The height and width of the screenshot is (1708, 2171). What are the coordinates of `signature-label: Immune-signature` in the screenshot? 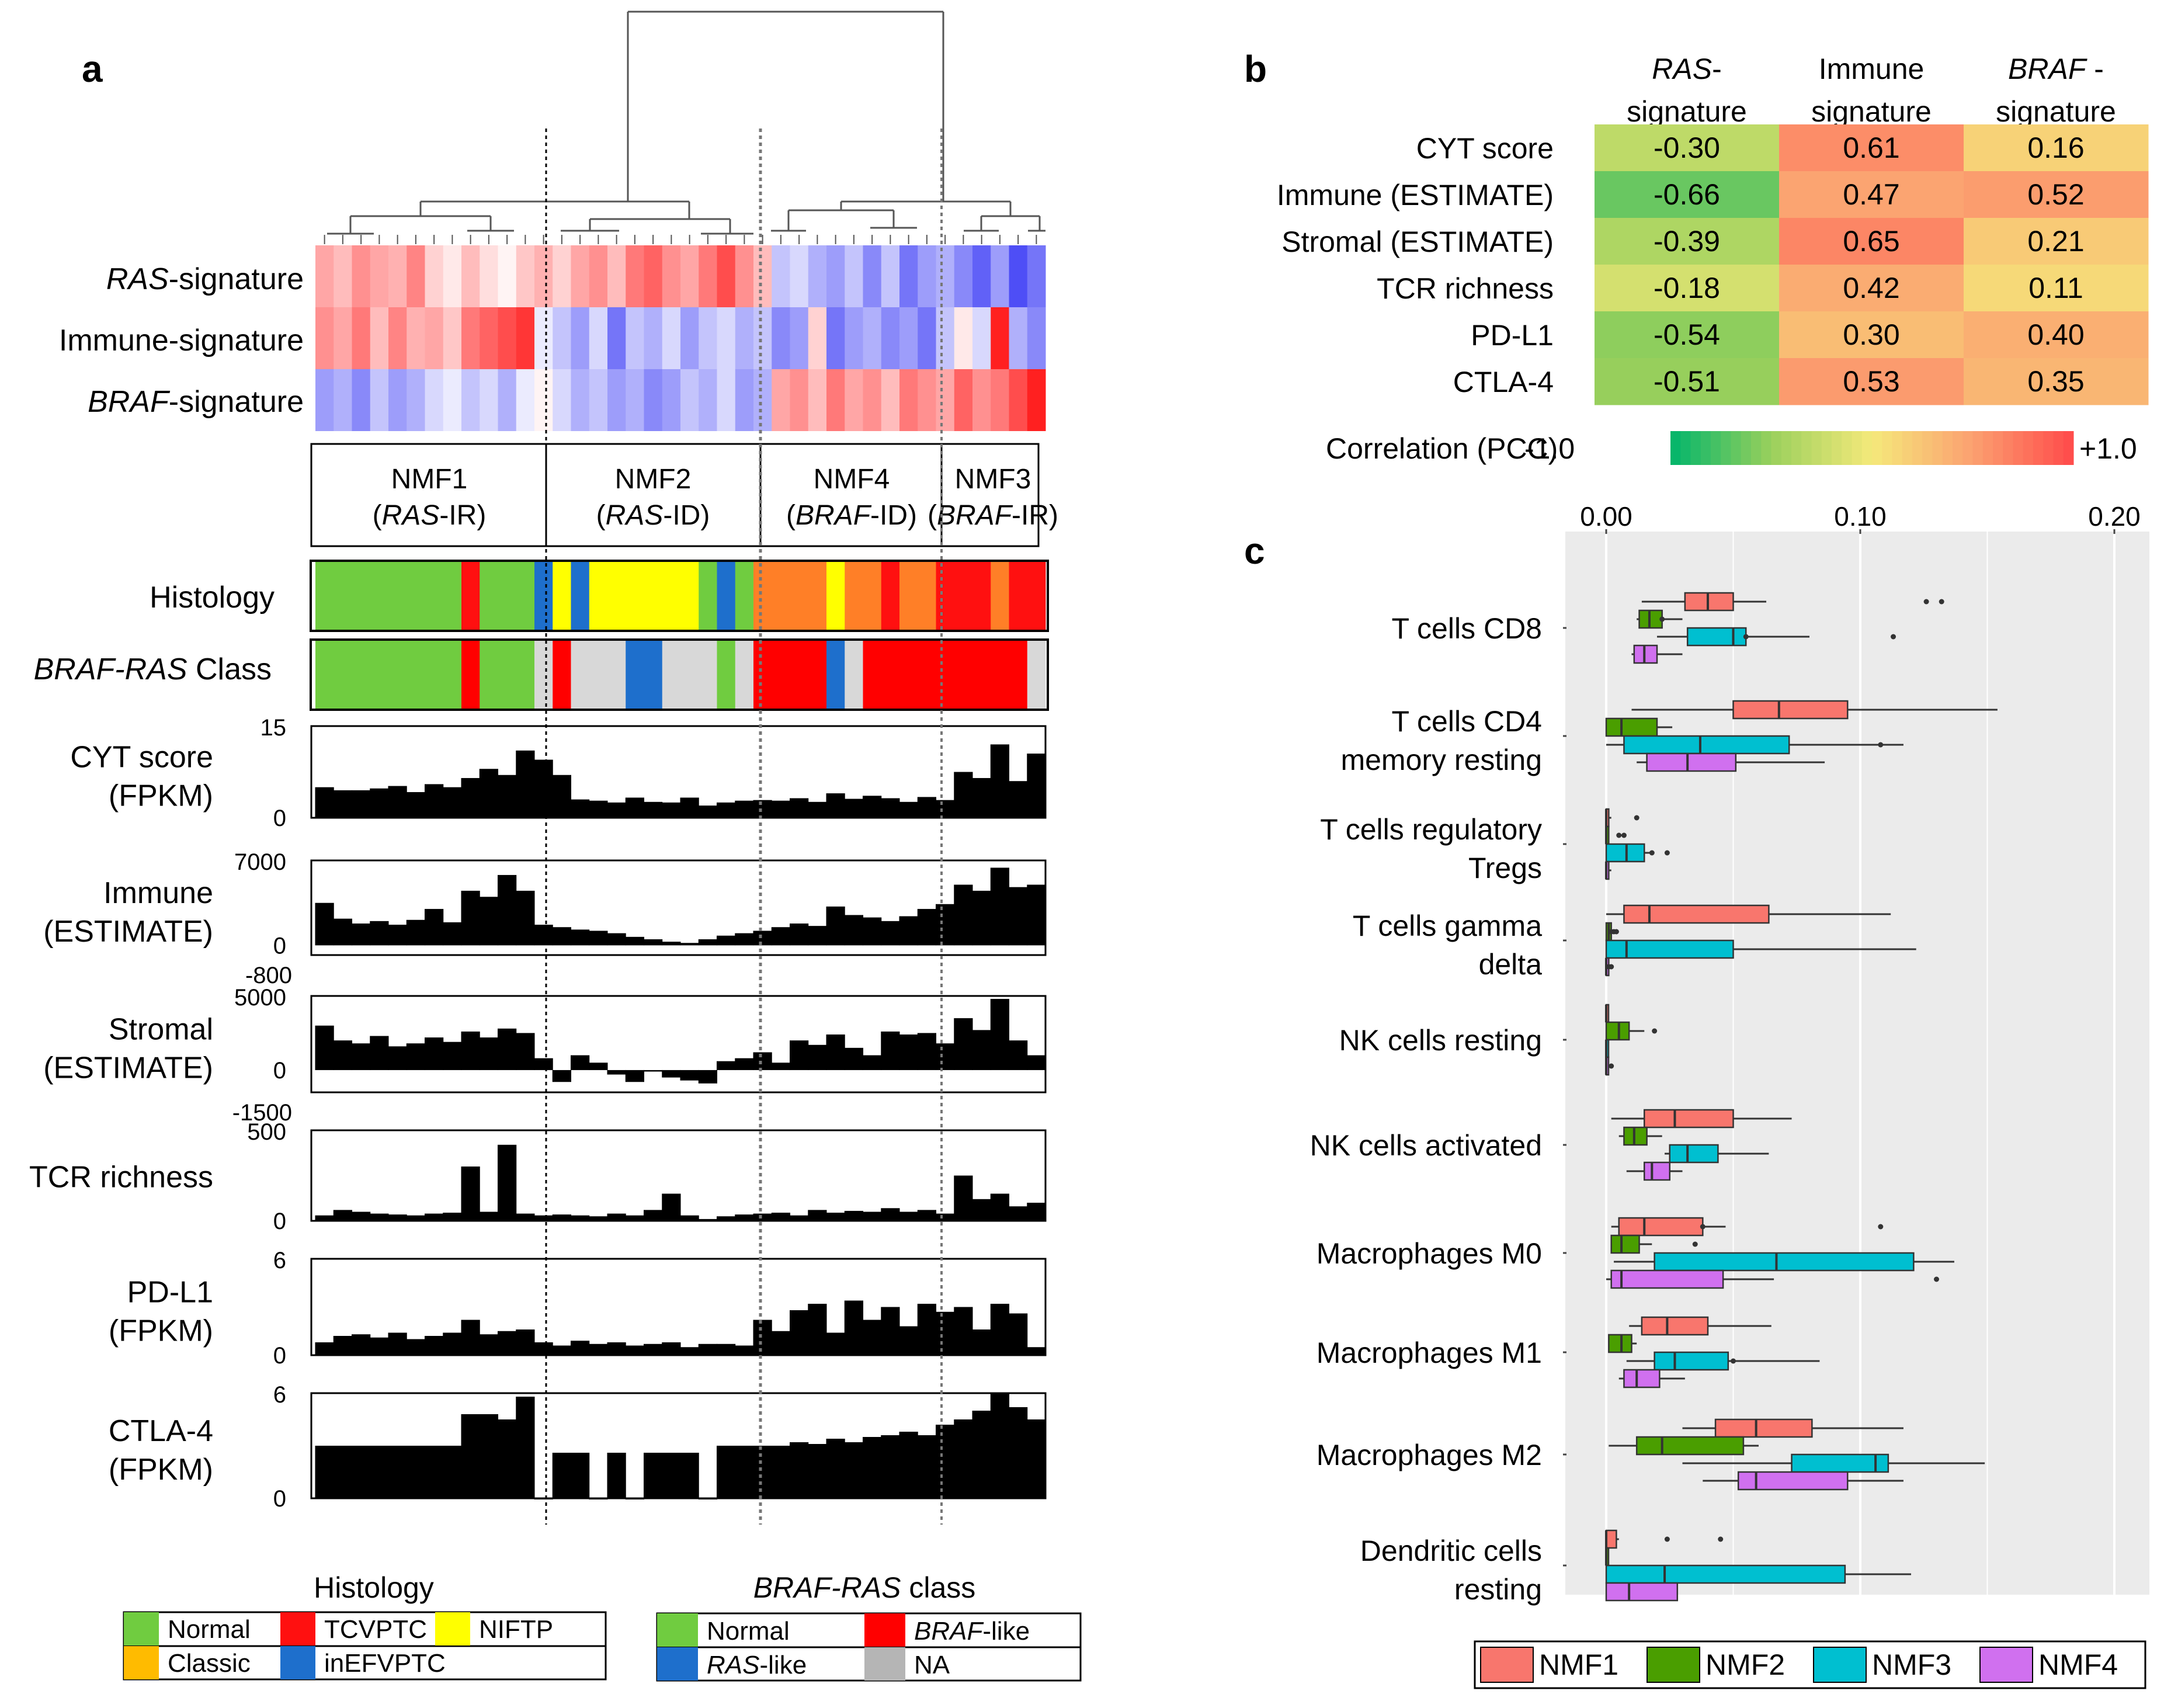 It's located at (181, 340).